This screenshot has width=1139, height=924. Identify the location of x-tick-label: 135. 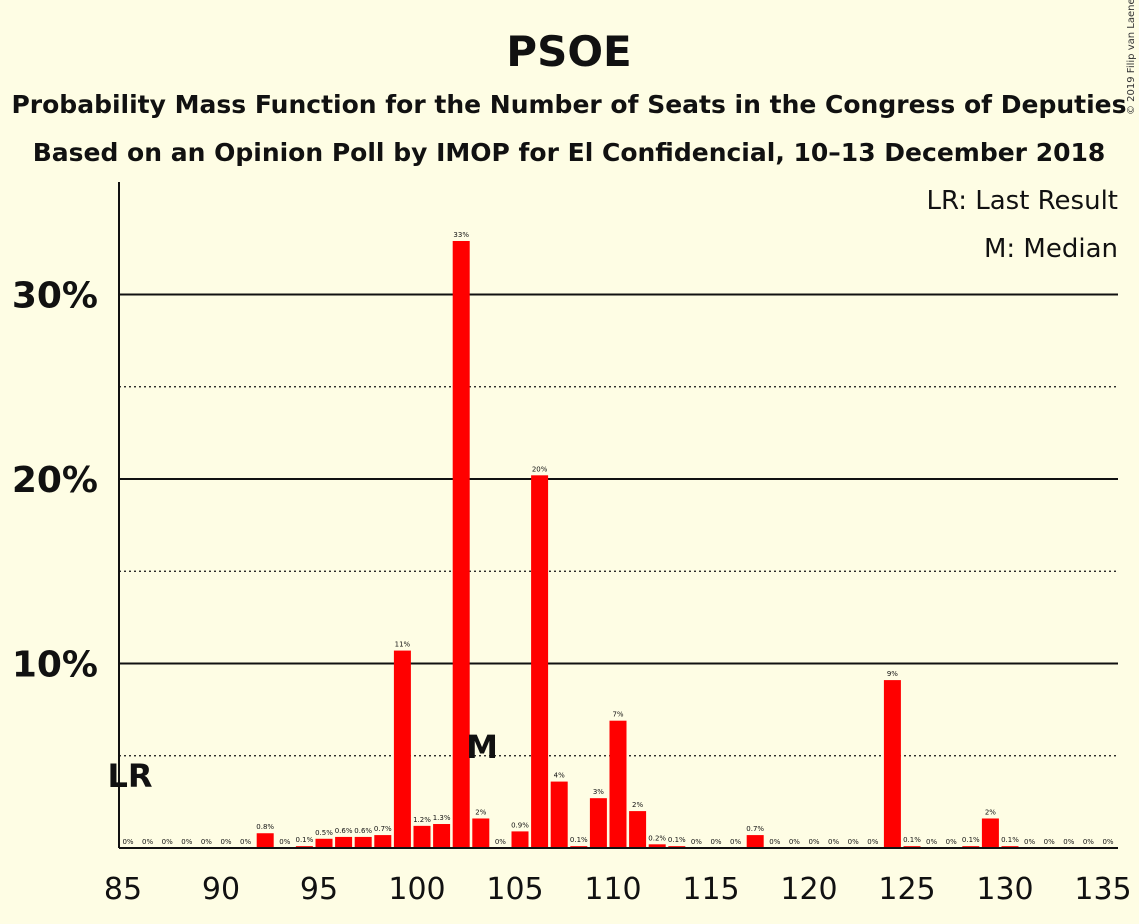
(1102, 889).